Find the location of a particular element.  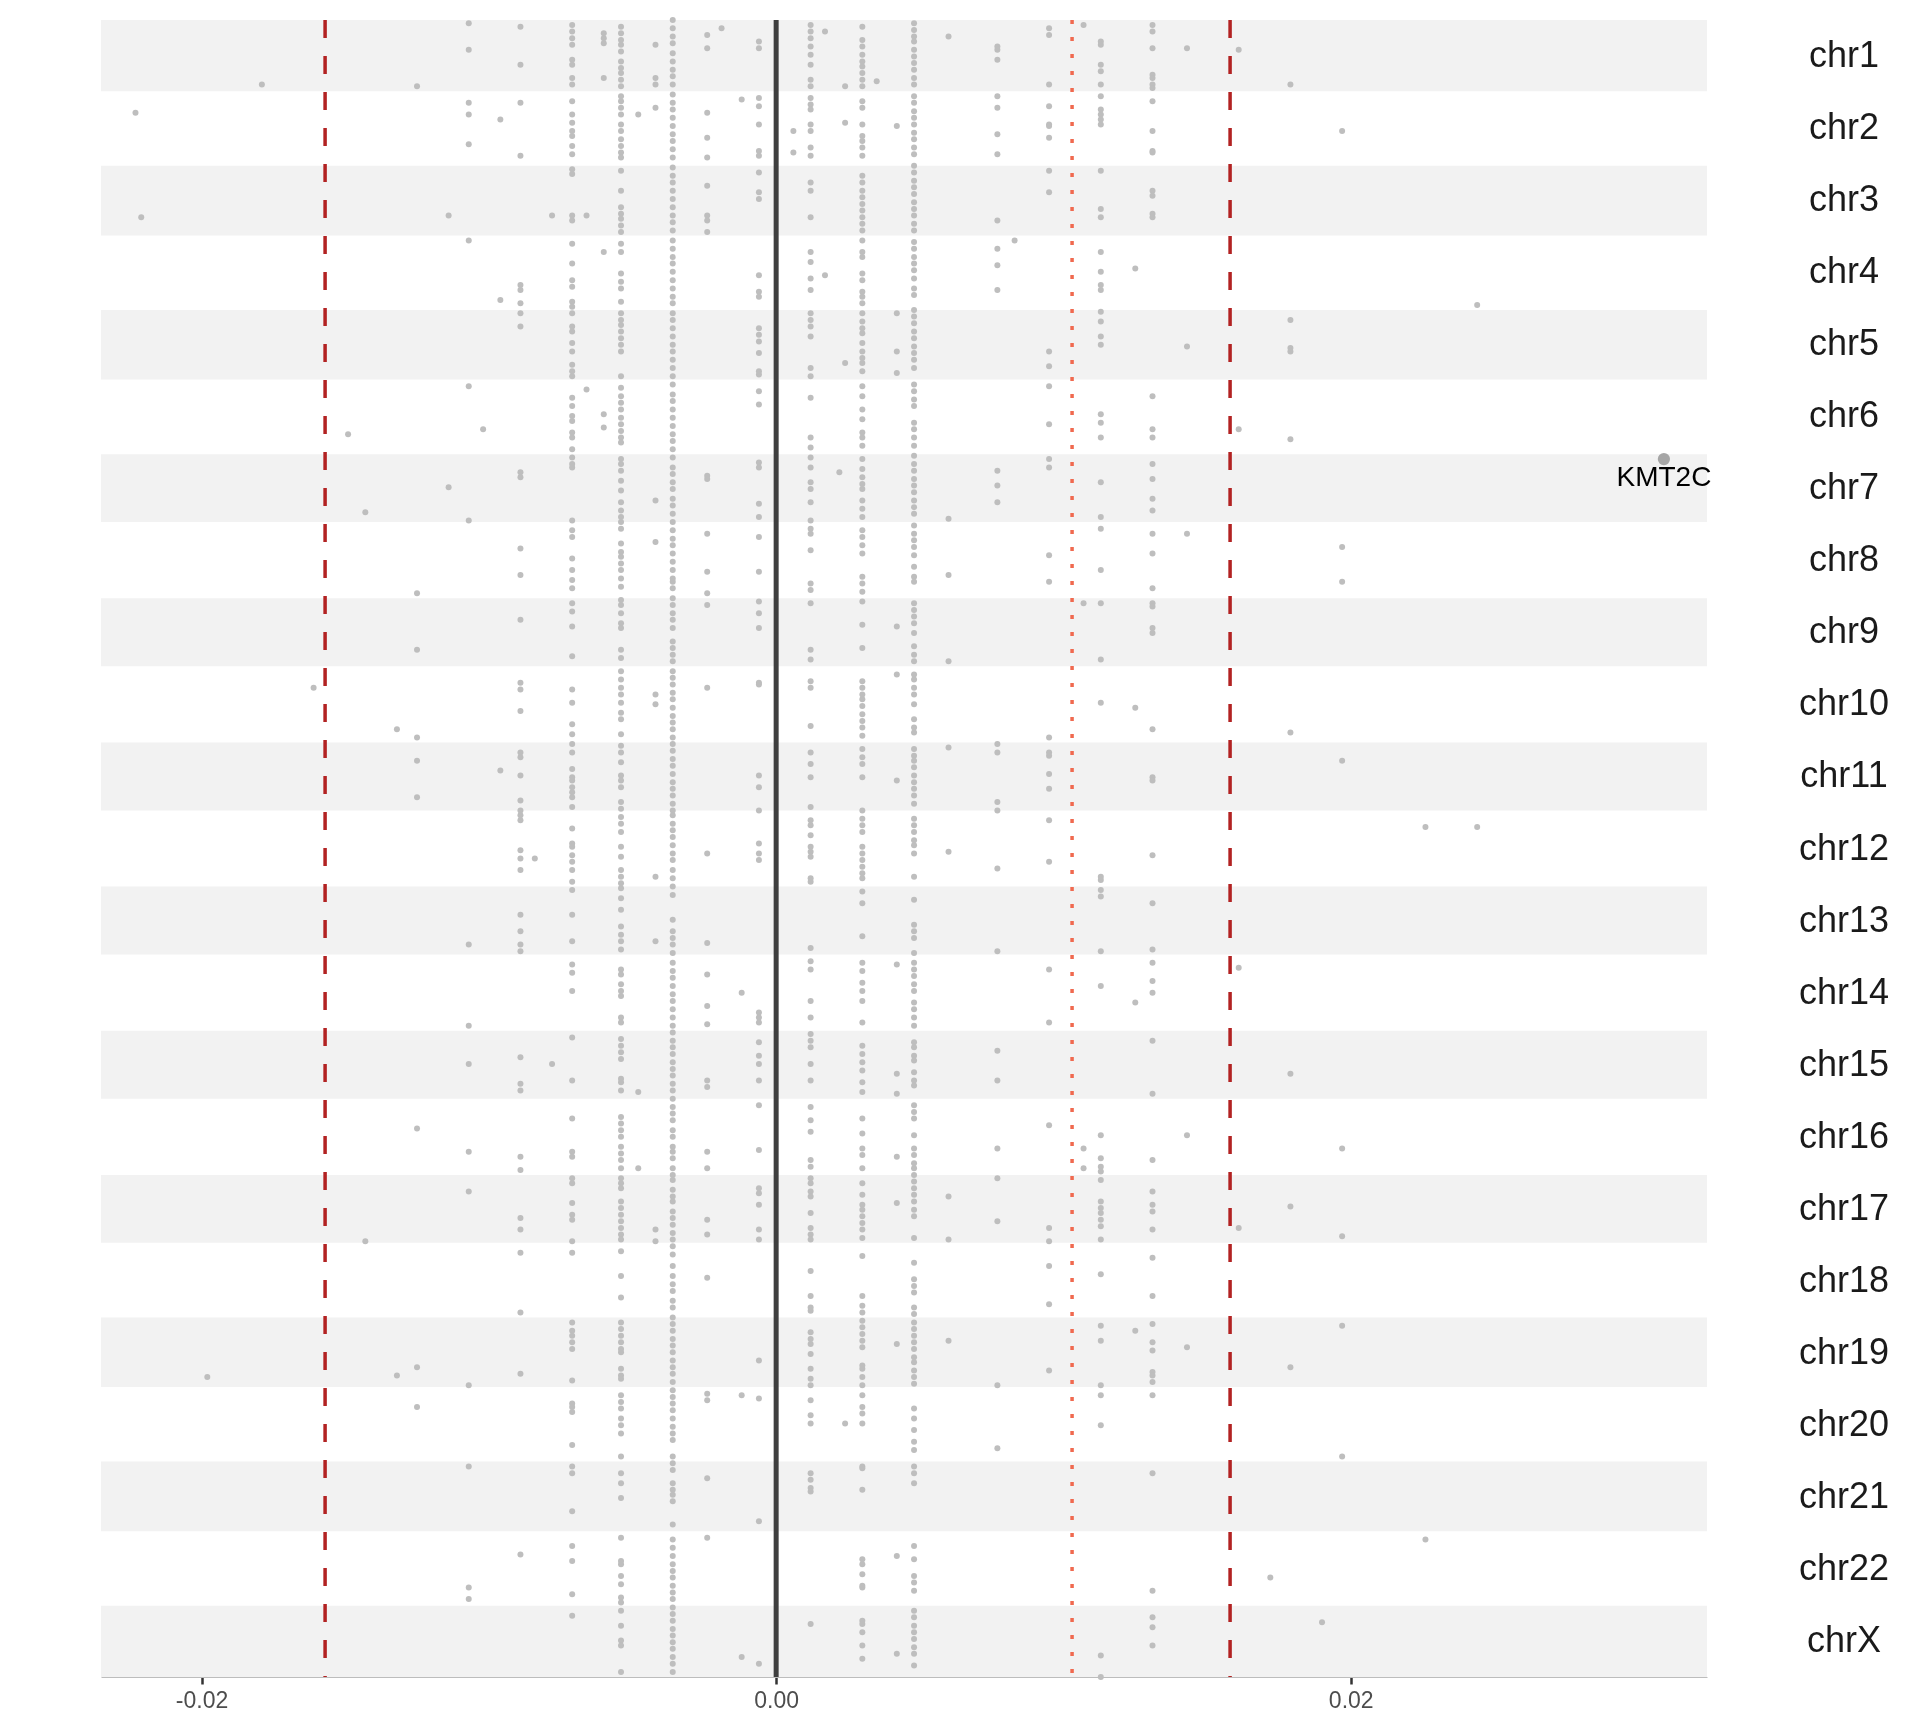

x-tick-label: 0.02 is located at coordinates (1351, 1699).